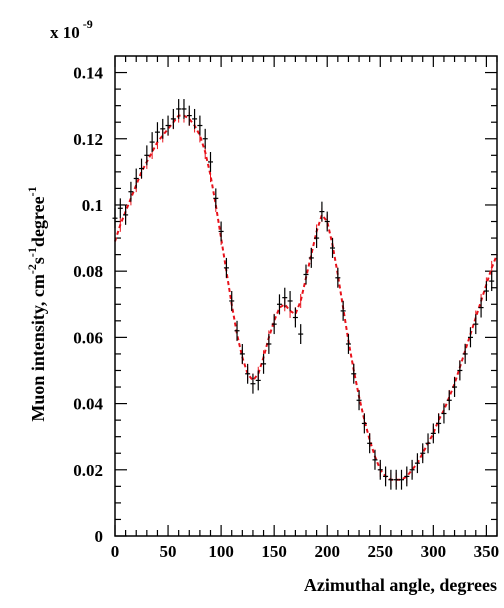 The image size is (504, 608). What do you see at coordinates (88, 470) in the screenshot?
I see `y-tick-label: 0.02` at bounding box center [88, 470].